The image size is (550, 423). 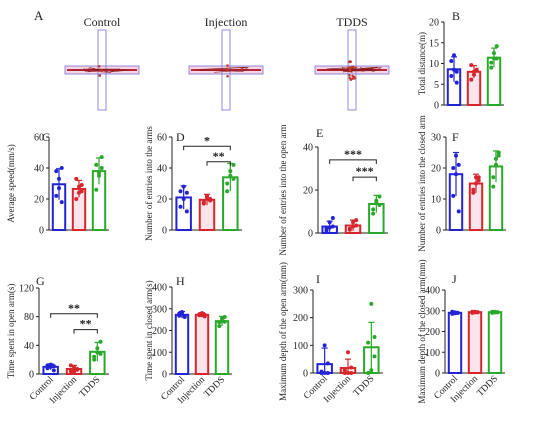 I want to click on significance-label: ***, so click(x=365, y=171).